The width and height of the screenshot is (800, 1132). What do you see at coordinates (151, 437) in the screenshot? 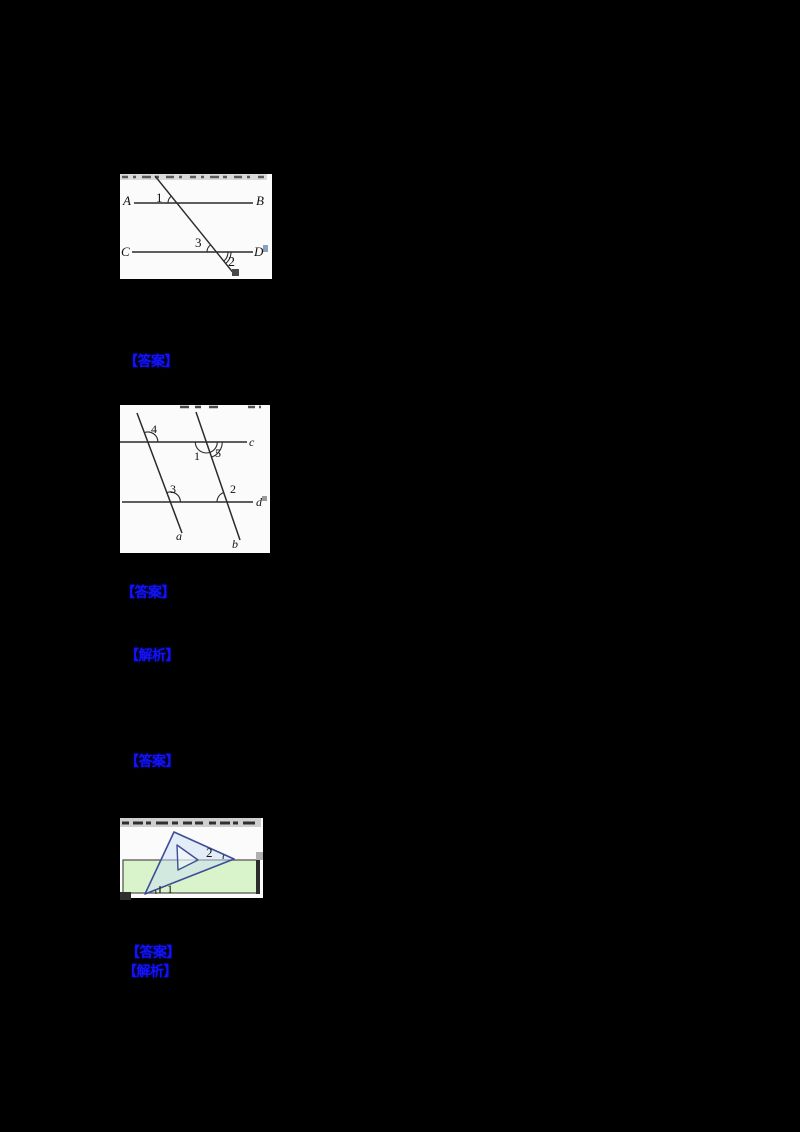
I see `angle4-arc` at bounding box center [151, 437].